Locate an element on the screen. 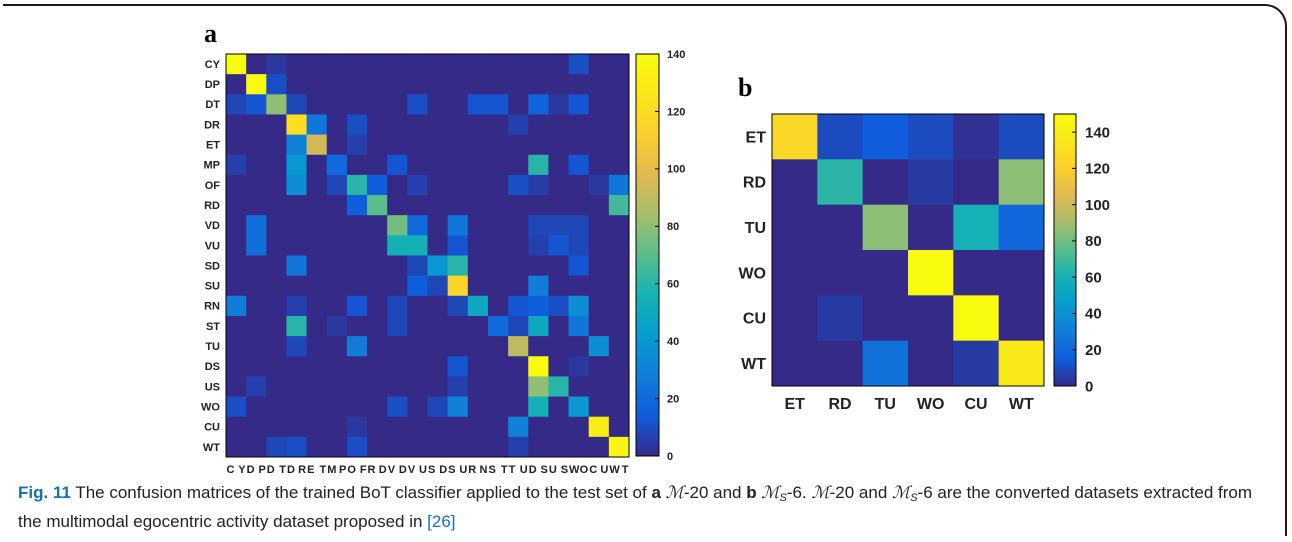  column-tick-label: US is located at coordinates (558, 470).